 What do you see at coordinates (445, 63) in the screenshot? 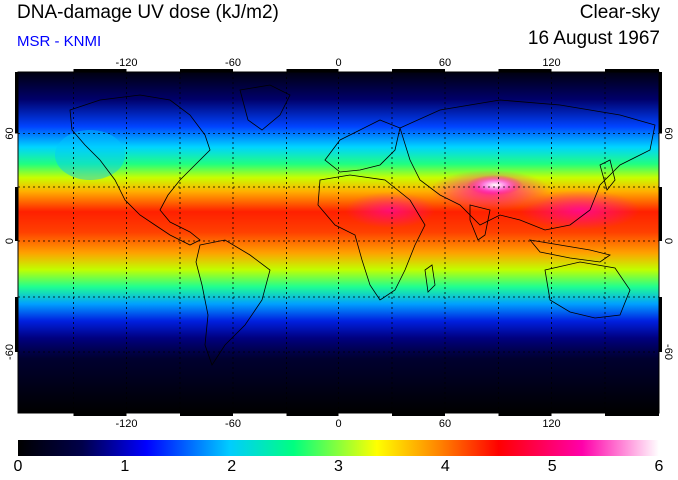
I see `lon-top-tick: 60` at bounding box center [445, 63].